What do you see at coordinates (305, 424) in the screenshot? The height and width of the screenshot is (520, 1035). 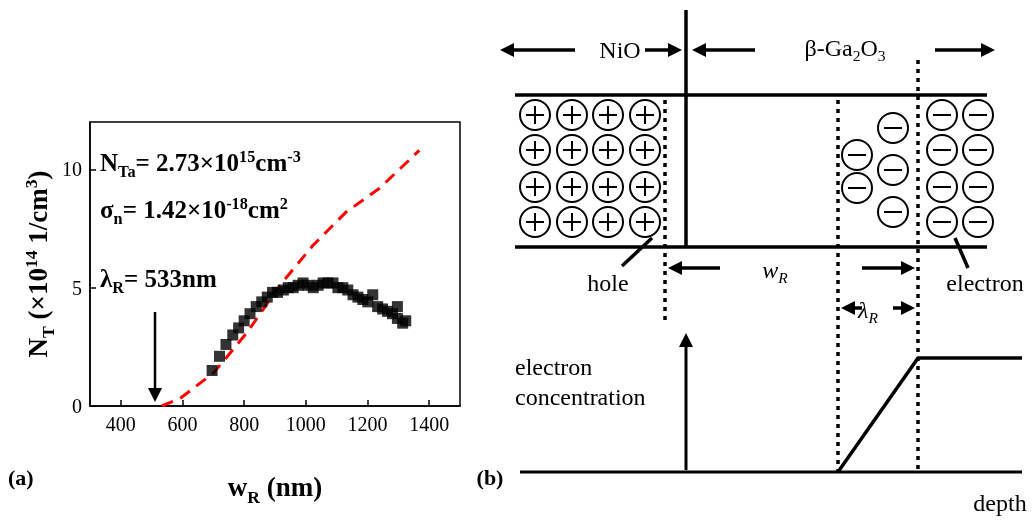 I see `x-tick-label: 1000` at bounding box center [305, 424].